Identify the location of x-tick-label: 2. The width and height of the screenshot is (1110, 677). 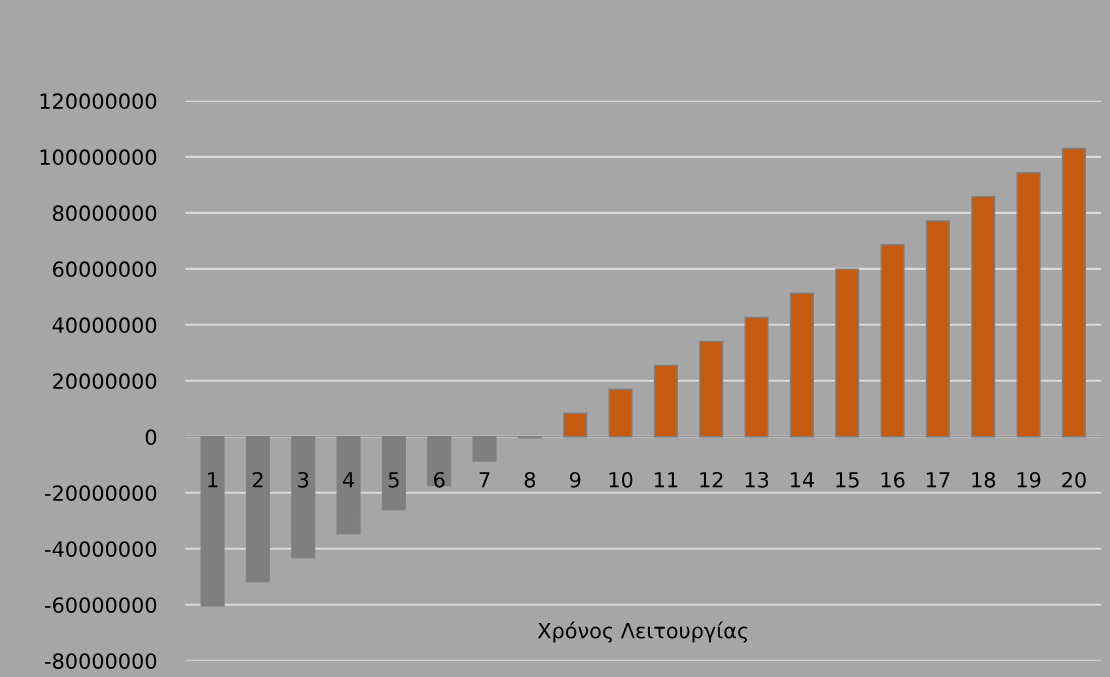
(257, 479).